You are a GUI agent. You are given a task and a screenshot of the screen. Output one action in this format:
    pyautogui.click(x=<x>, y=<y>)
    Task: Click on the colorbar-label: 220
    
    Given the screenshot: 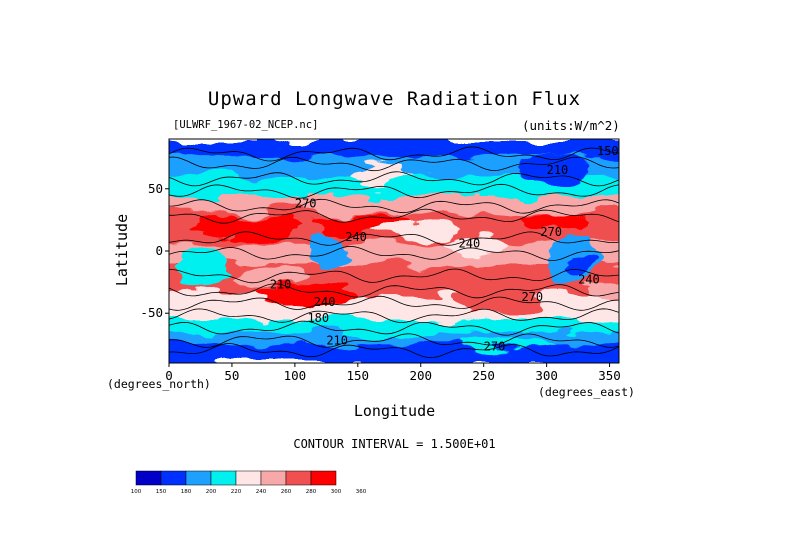 What is the action you would take?
    pyautogui.click(x=236, y=492)
    